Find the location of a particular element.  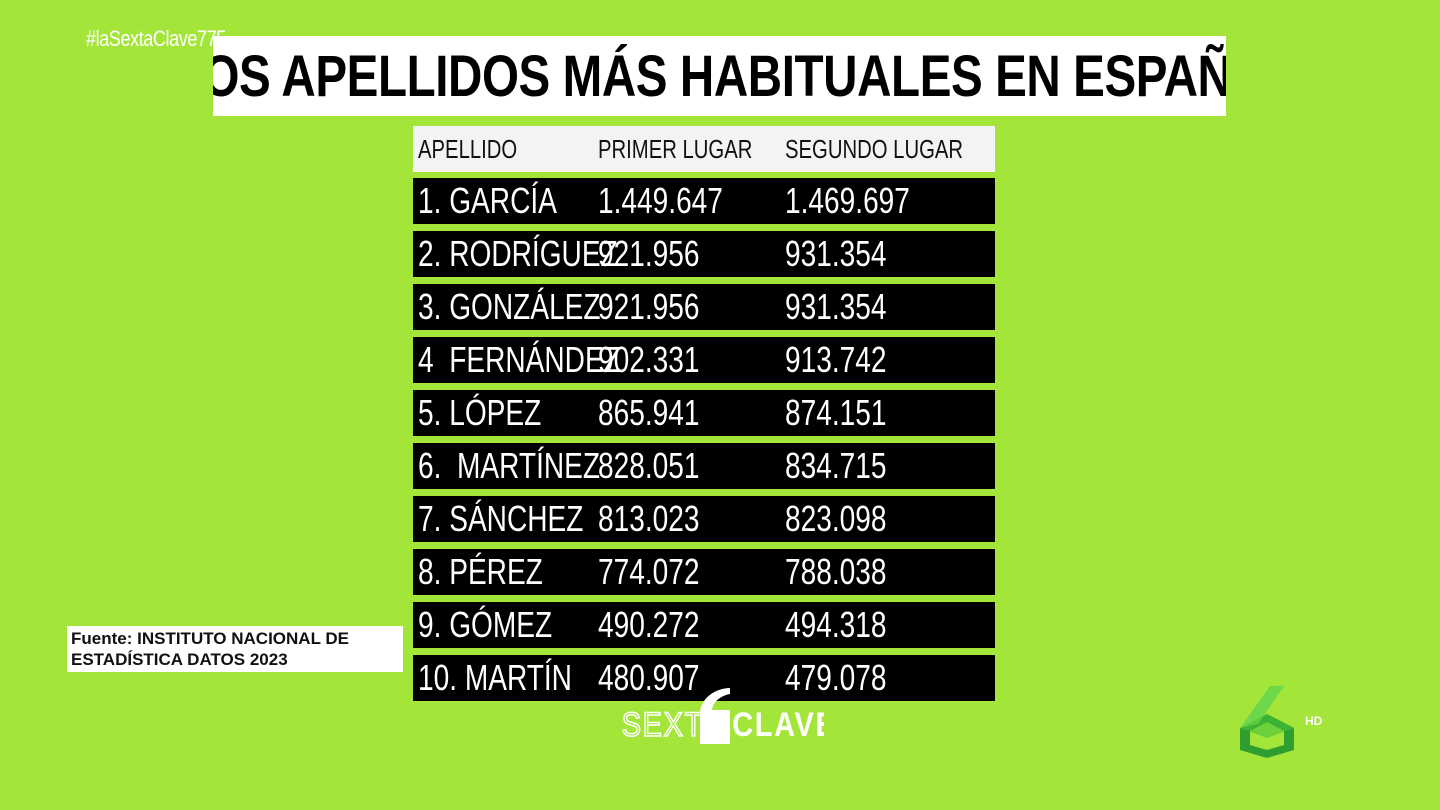

surname-cell: 9. GÓMEZ is located at coordinates (485, 624).